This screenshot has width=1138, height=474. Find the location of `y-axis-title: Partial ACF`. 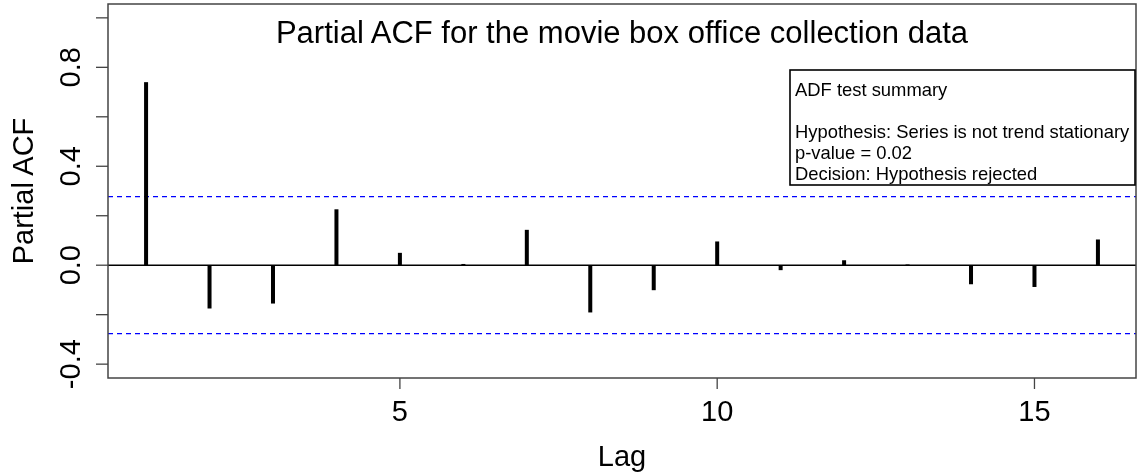

y-axis-title: Partial ACF is located at coordinates (23, 191).